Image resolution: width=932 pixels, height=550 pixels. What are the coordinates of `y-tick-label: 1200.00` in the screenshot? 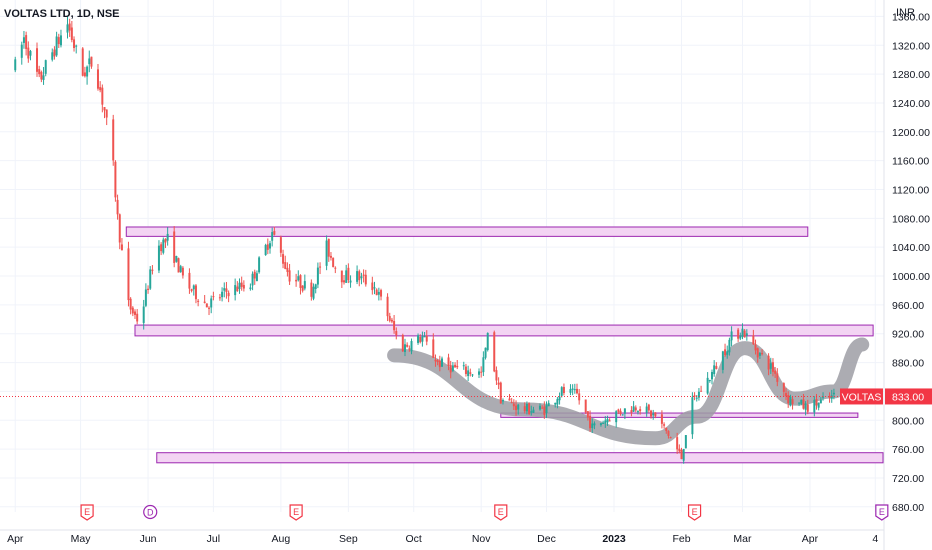 It's located at (911, 133).